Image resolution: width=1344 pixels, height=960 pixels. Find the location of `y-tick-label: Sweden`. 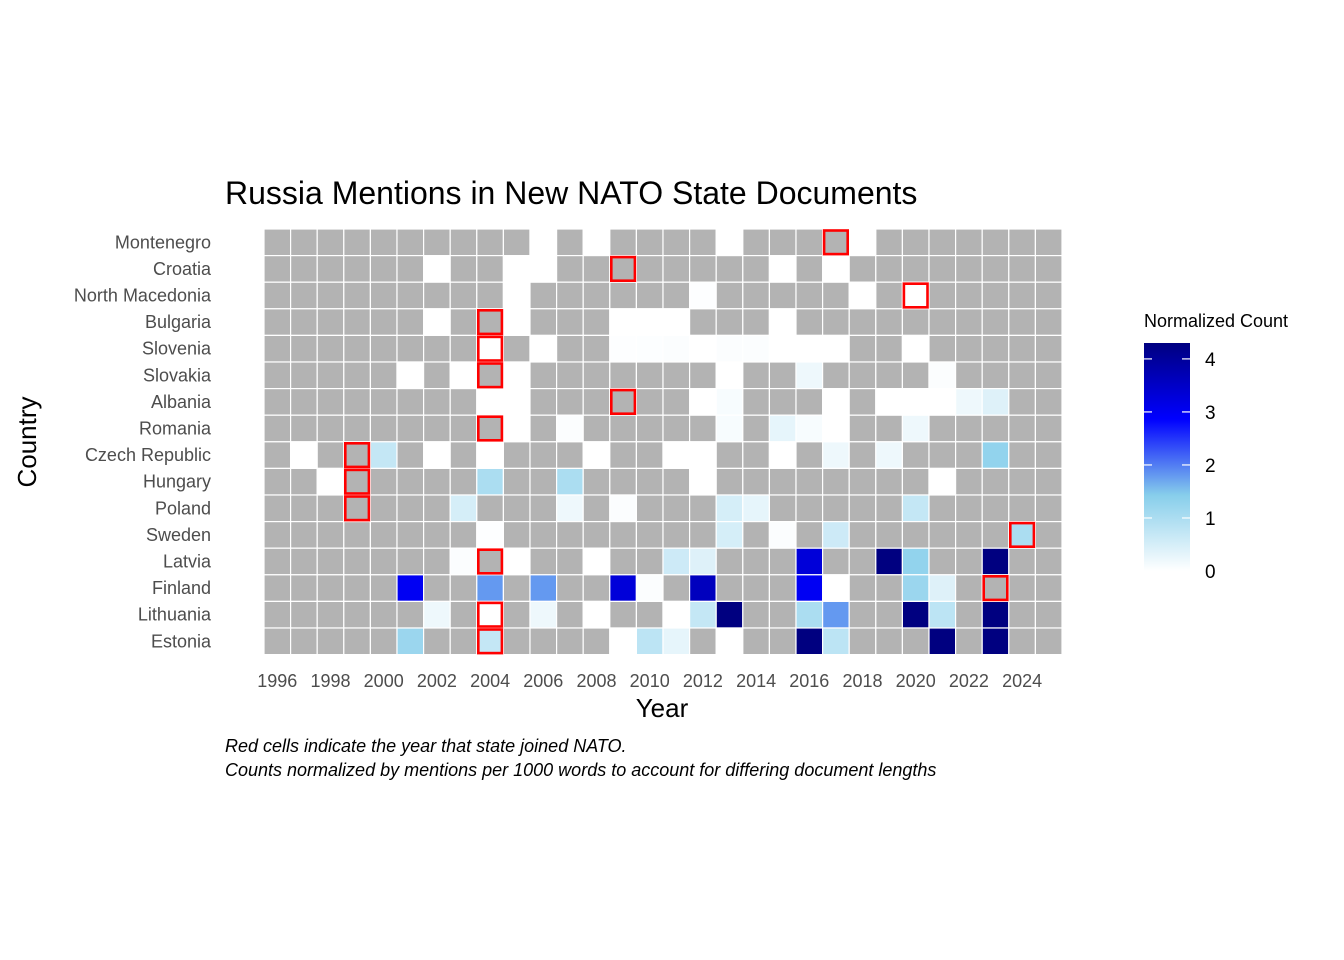

y-tick-label: Sweden is located at coordinates (178, 535).